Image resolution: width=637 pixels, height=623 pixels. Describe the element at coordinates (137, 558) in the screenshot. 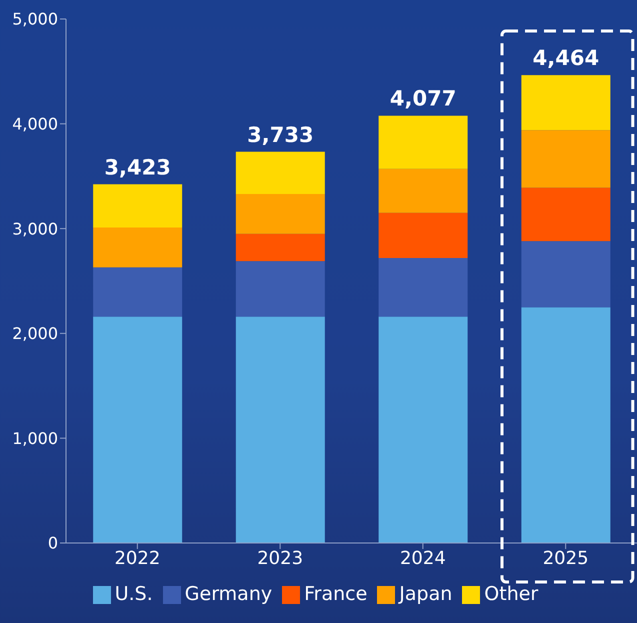

I see `x-tick-label: 2022` at that location.